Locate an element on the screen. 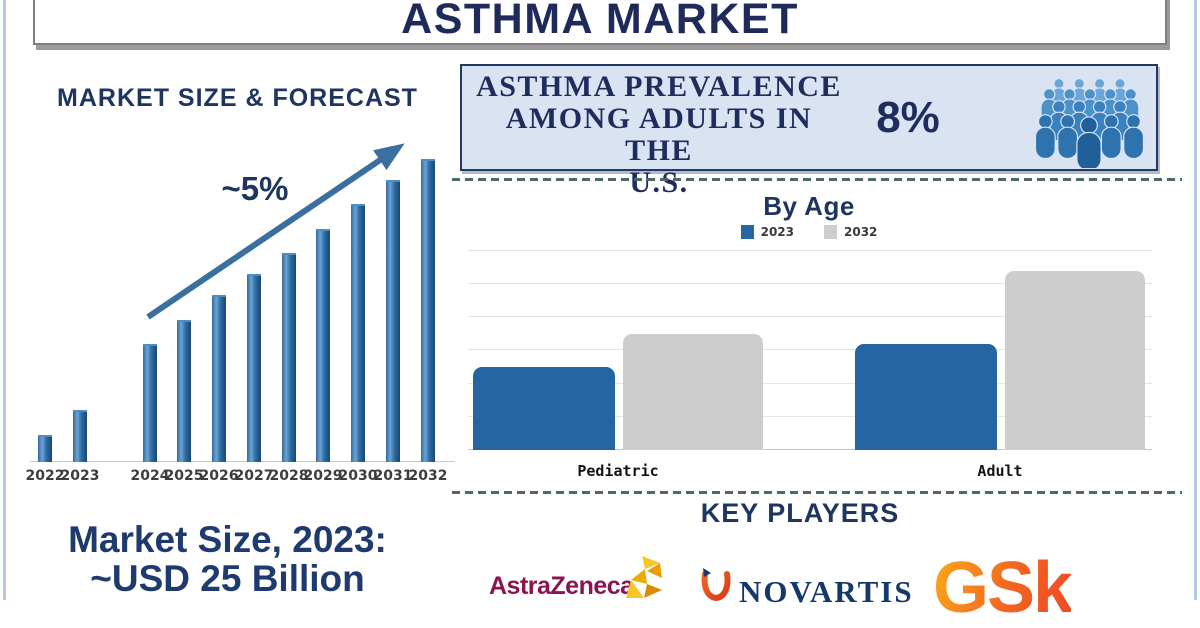 The image size is (1200, 628). byage-bar-pediatric-2032 is located at coordinates (693, 392).